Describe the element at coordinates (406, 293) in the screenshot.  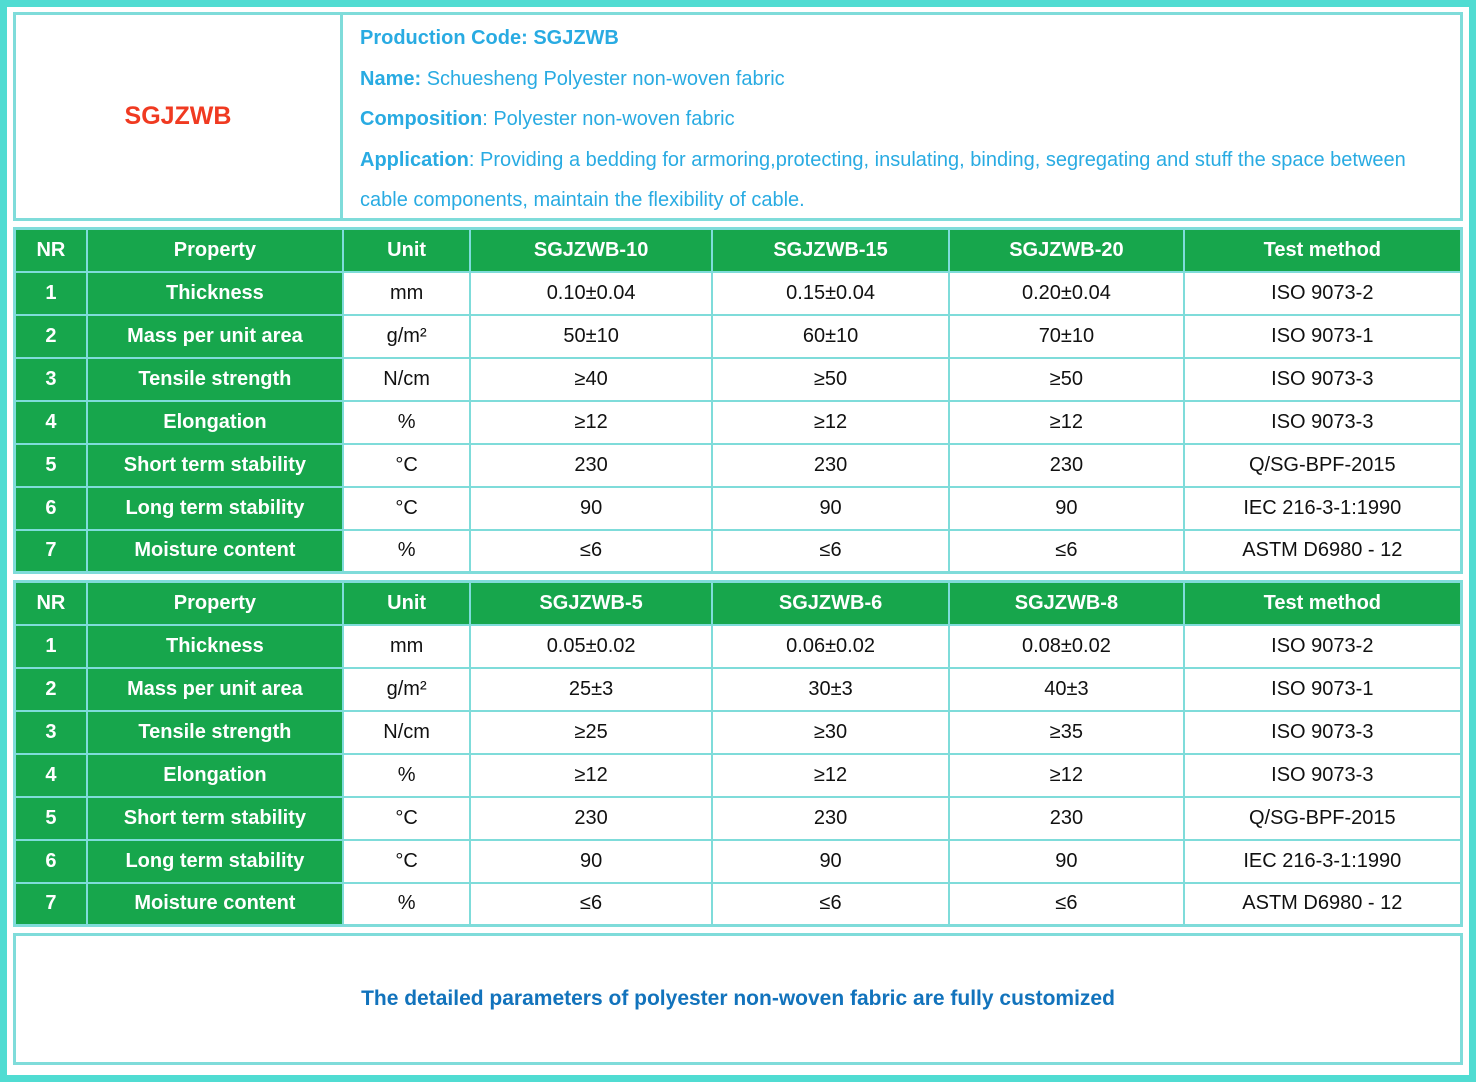
I see `unit-cell: mm` at that location.